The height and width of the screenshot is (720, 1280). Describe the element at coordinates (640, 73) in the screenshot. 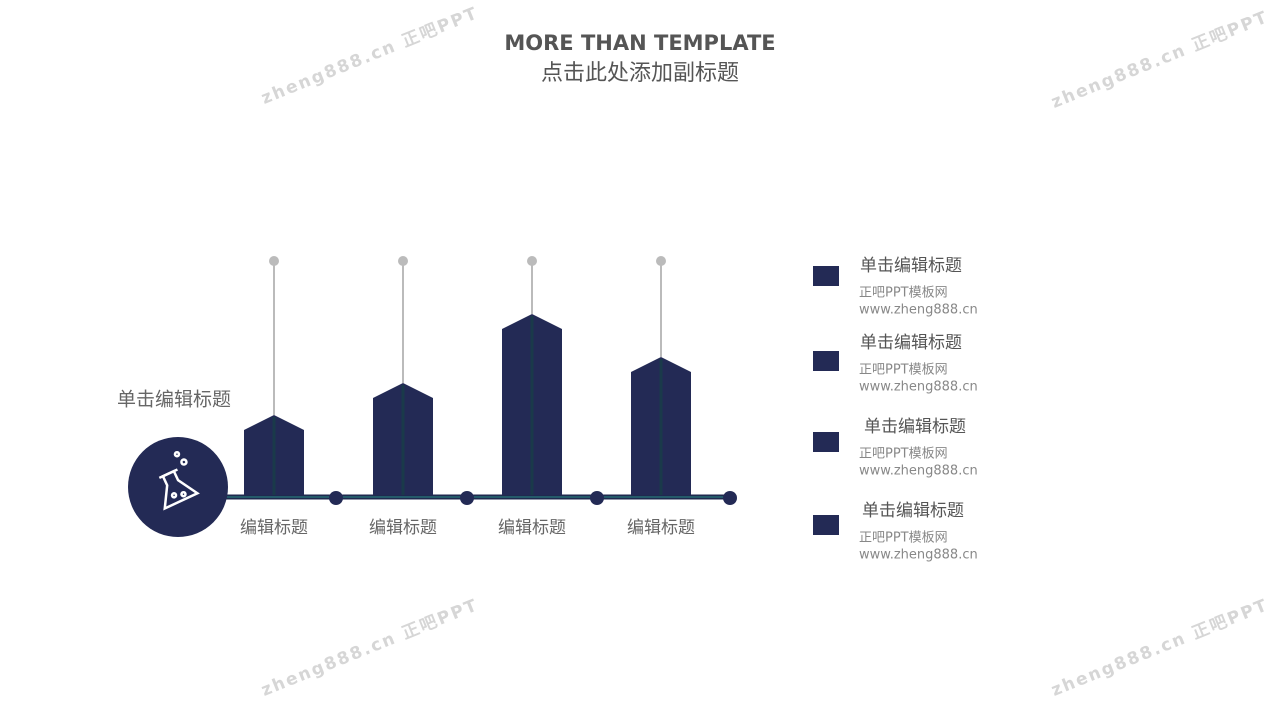

I see `subtitle: 点击此处添加副标题` at that location.